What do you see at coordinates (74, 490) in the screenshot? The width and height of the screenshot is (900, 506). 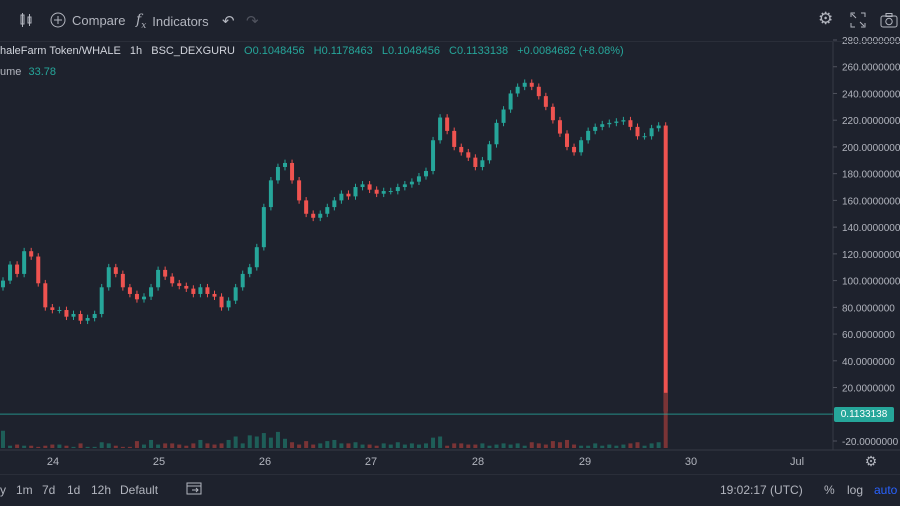 I see `range-1d: 1d` at bounding box center [74, 490].